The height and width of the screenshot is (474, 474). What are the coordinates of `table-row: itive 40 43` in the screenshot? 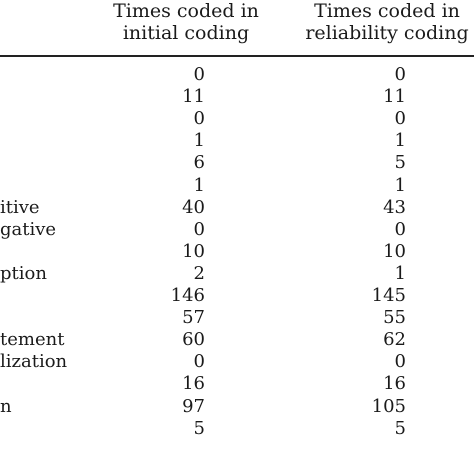 It's located at (237, 207).